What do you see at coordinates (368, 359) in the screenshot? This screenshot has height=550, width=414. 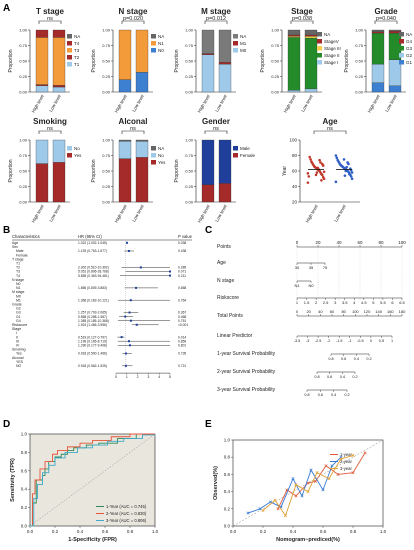 I see `nomogram-tick-label: 0.2` at bounding box center [368, 359].